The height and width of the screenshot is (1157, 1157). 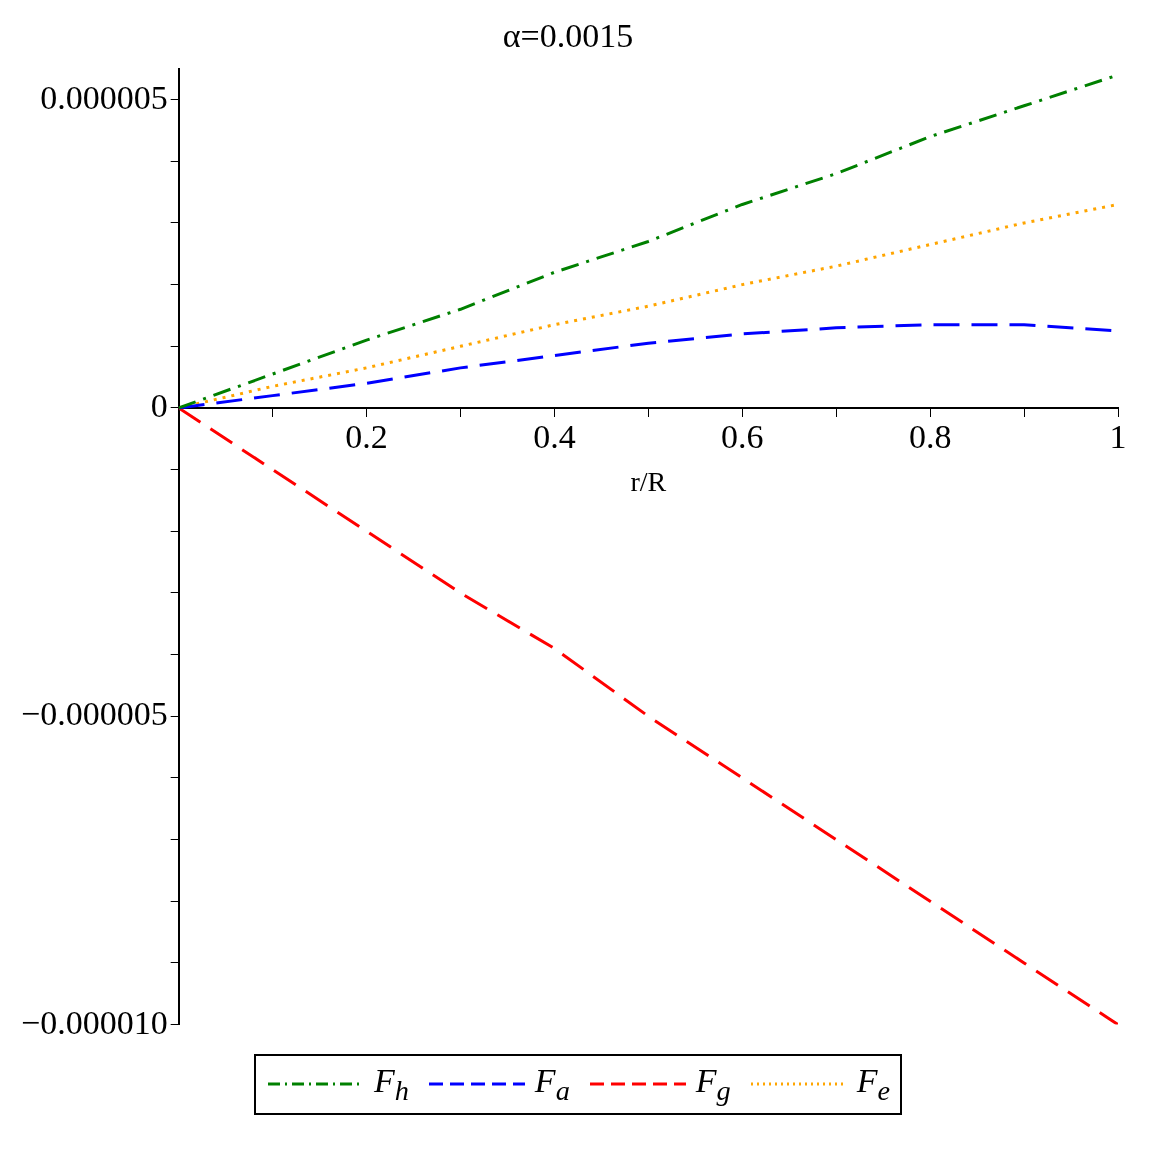 I want to click on x-tick-label: 0.6, so click(x=742, y=437).